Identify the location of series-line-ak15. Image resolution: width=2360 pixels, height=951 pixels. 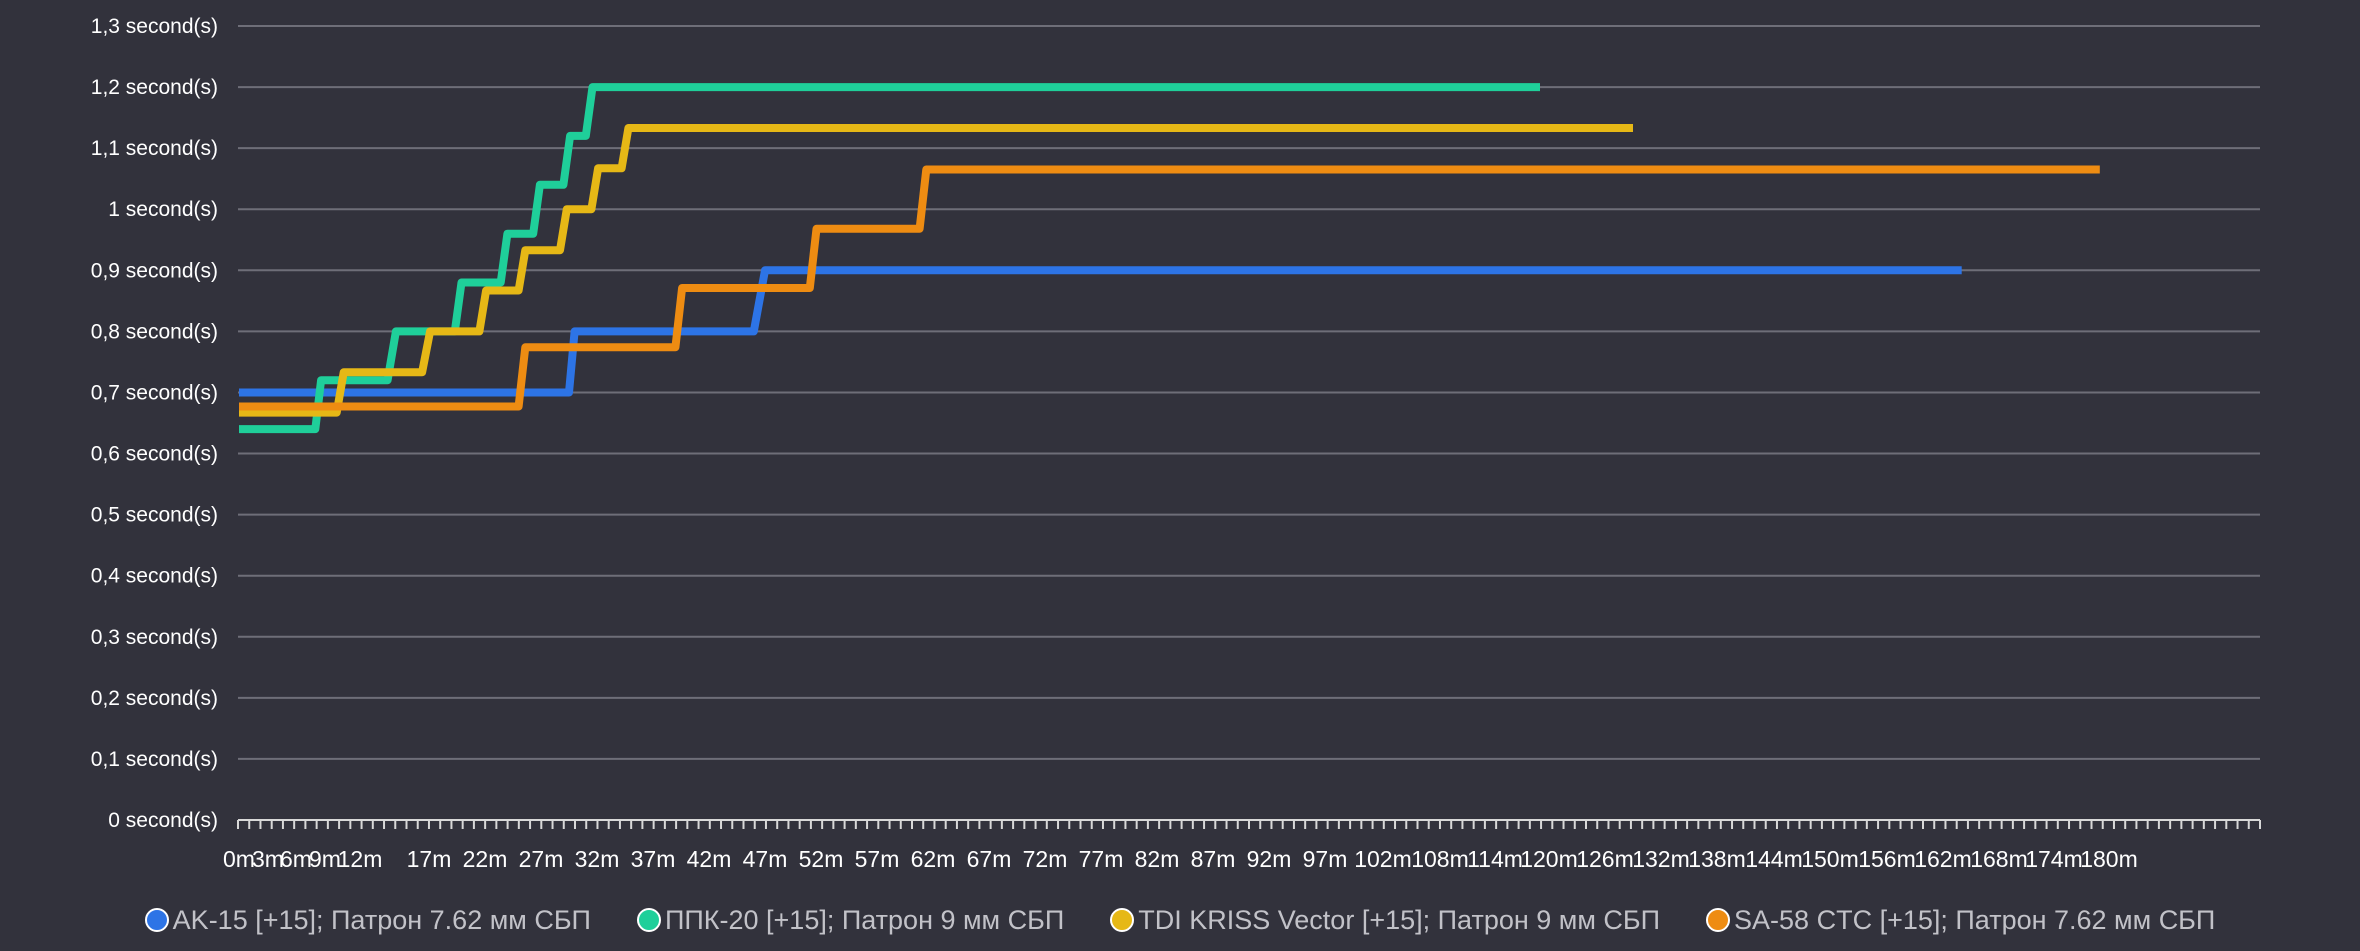
(1100, 331).